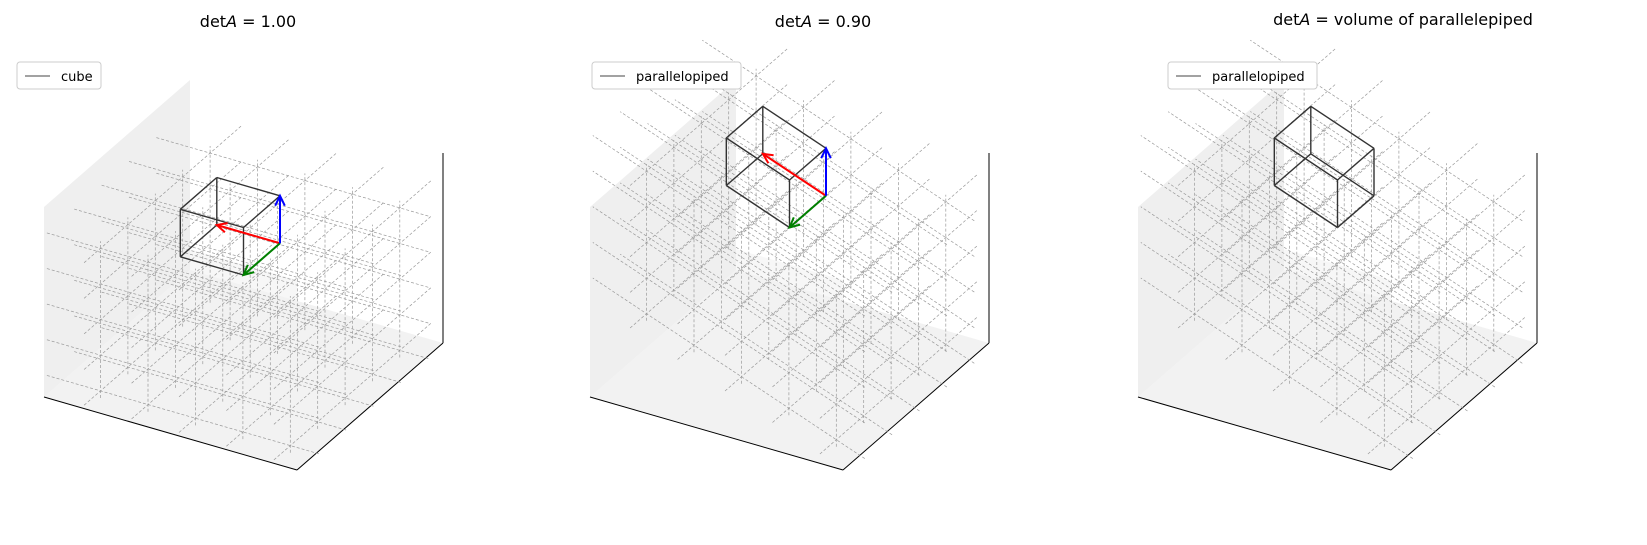  I want to click on panel-2-title: detA = 0.90, so click(823, 21).